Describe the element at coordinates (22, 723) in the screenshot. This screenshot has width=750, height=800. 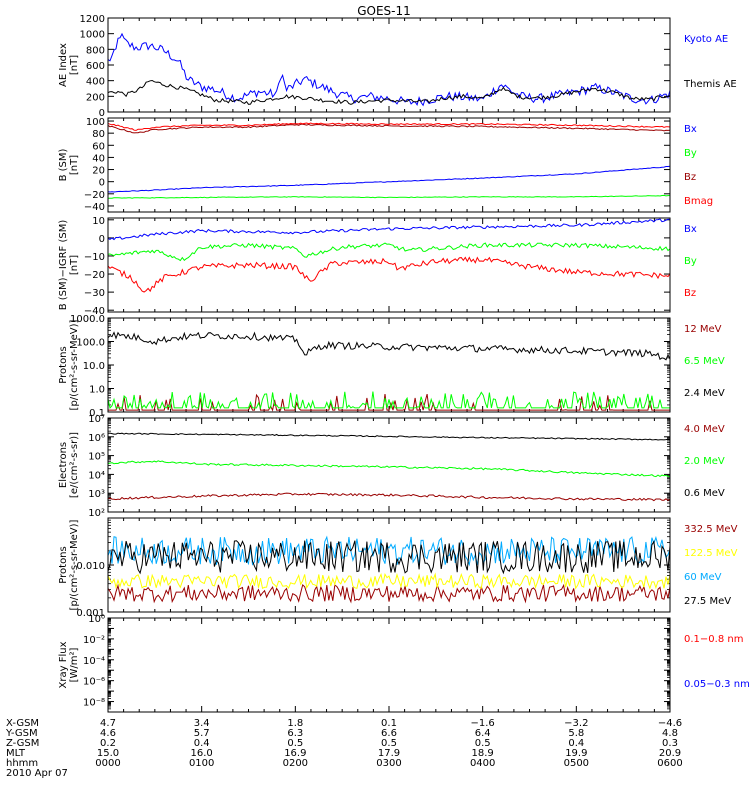
I see `x-table-row-label: X-GSM` at that location.